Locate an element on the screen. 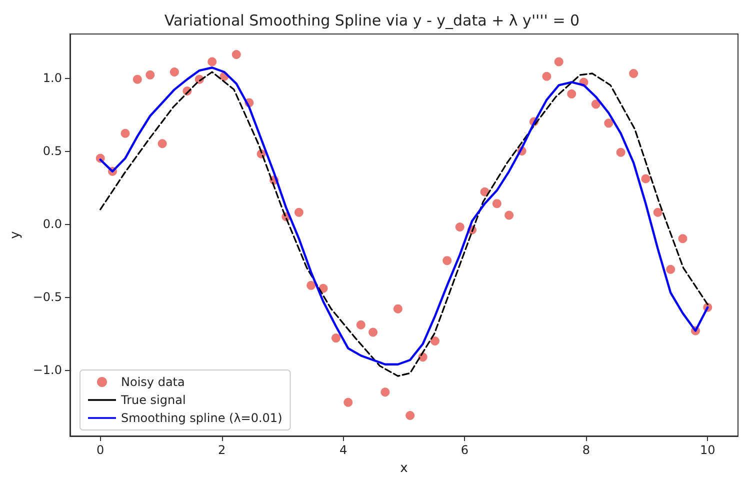 The image size is (744, 482). x-tick-label: 10 is located at coordinates (708, 450).